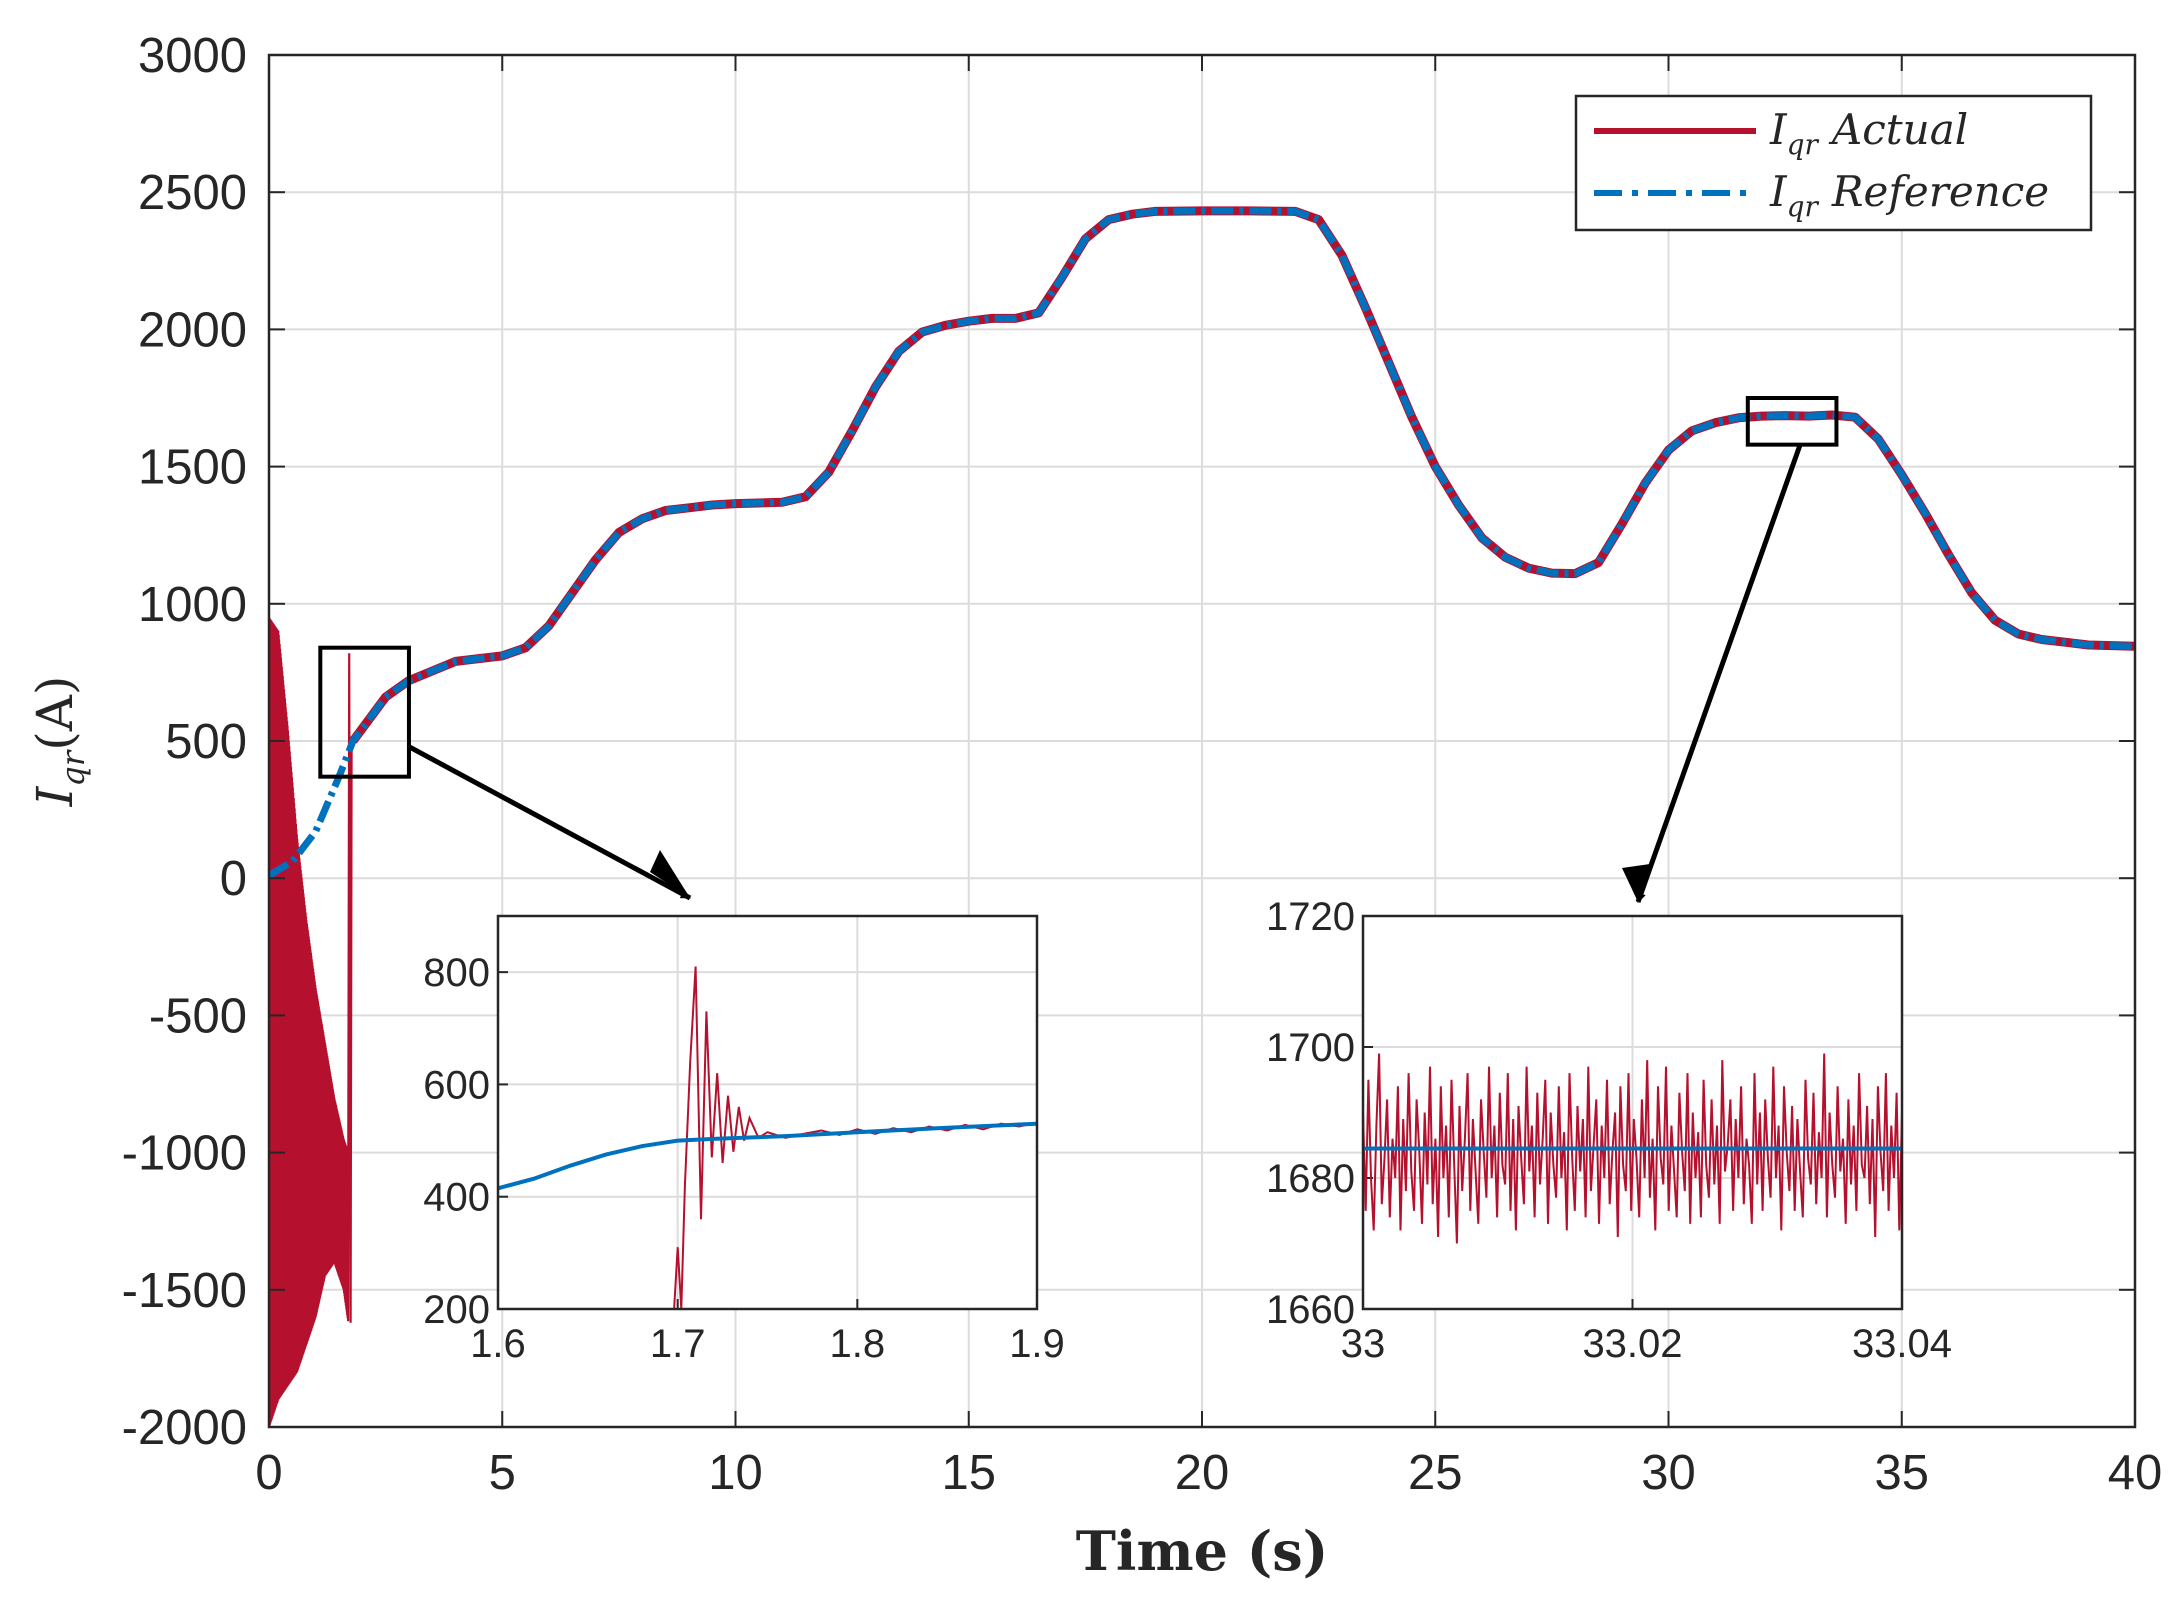  What do you see at coordinates (968, 1473) in the screenshot?
I see `main-x-tick-label: 15` at bounding box center [968, 1473].